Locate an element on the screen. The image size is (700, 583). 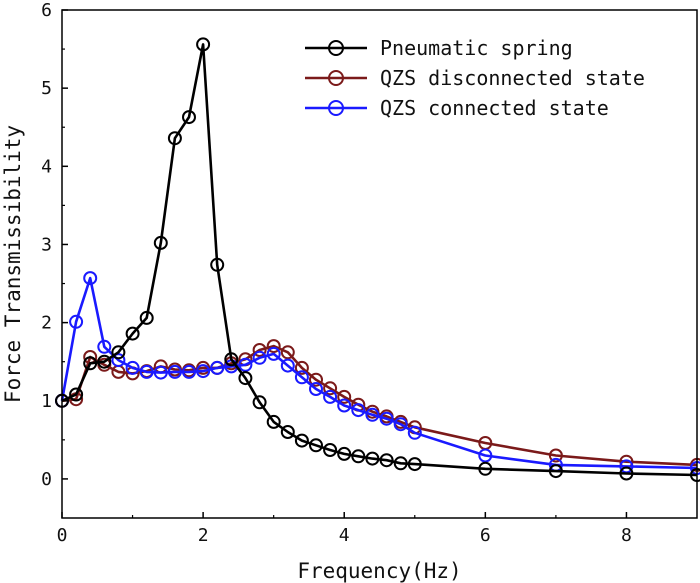
legend-item-1: QZS disconnected state is located at coordinates (475, 78).